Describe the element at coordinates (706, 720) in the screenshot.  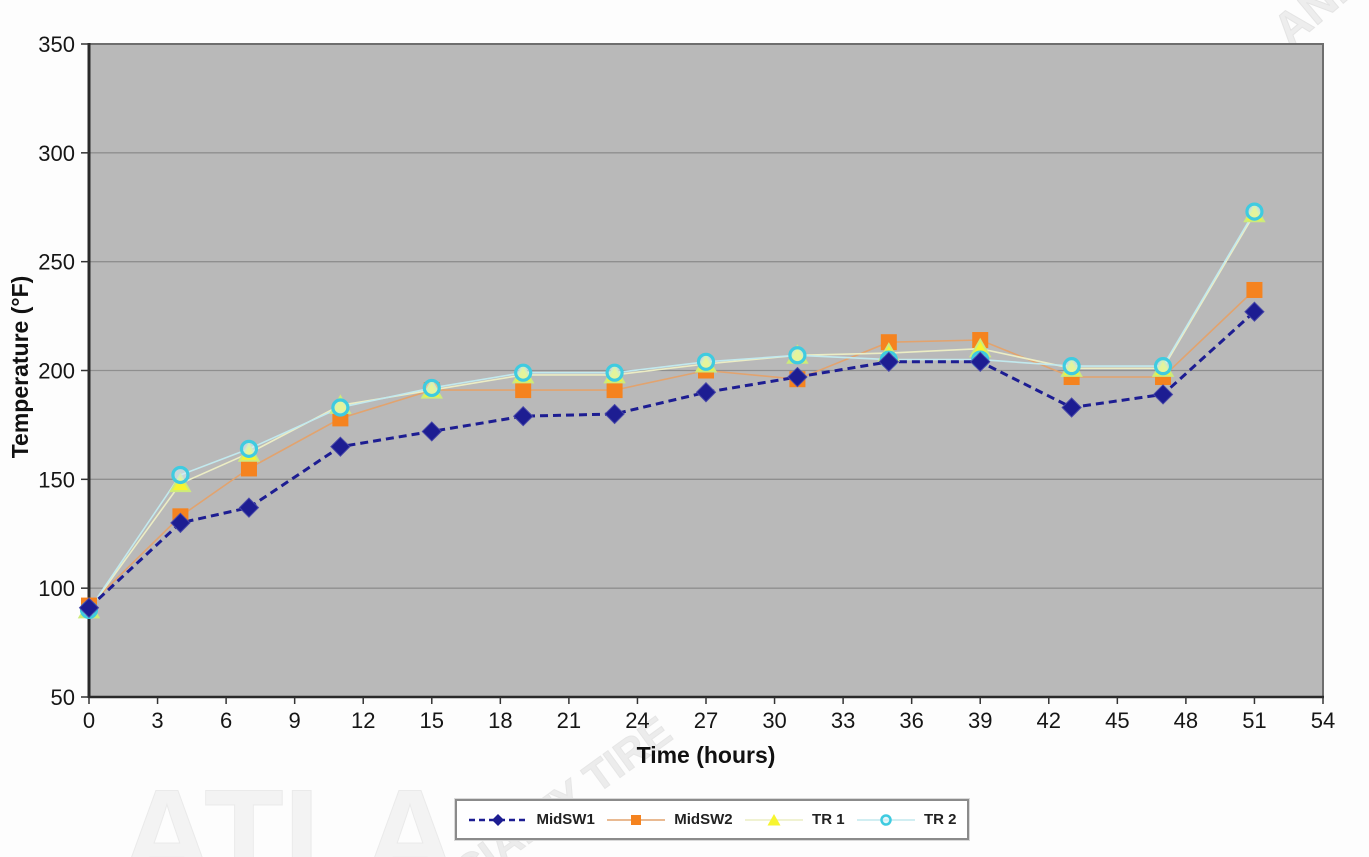
I see `x-tick-label: 27` at that location.